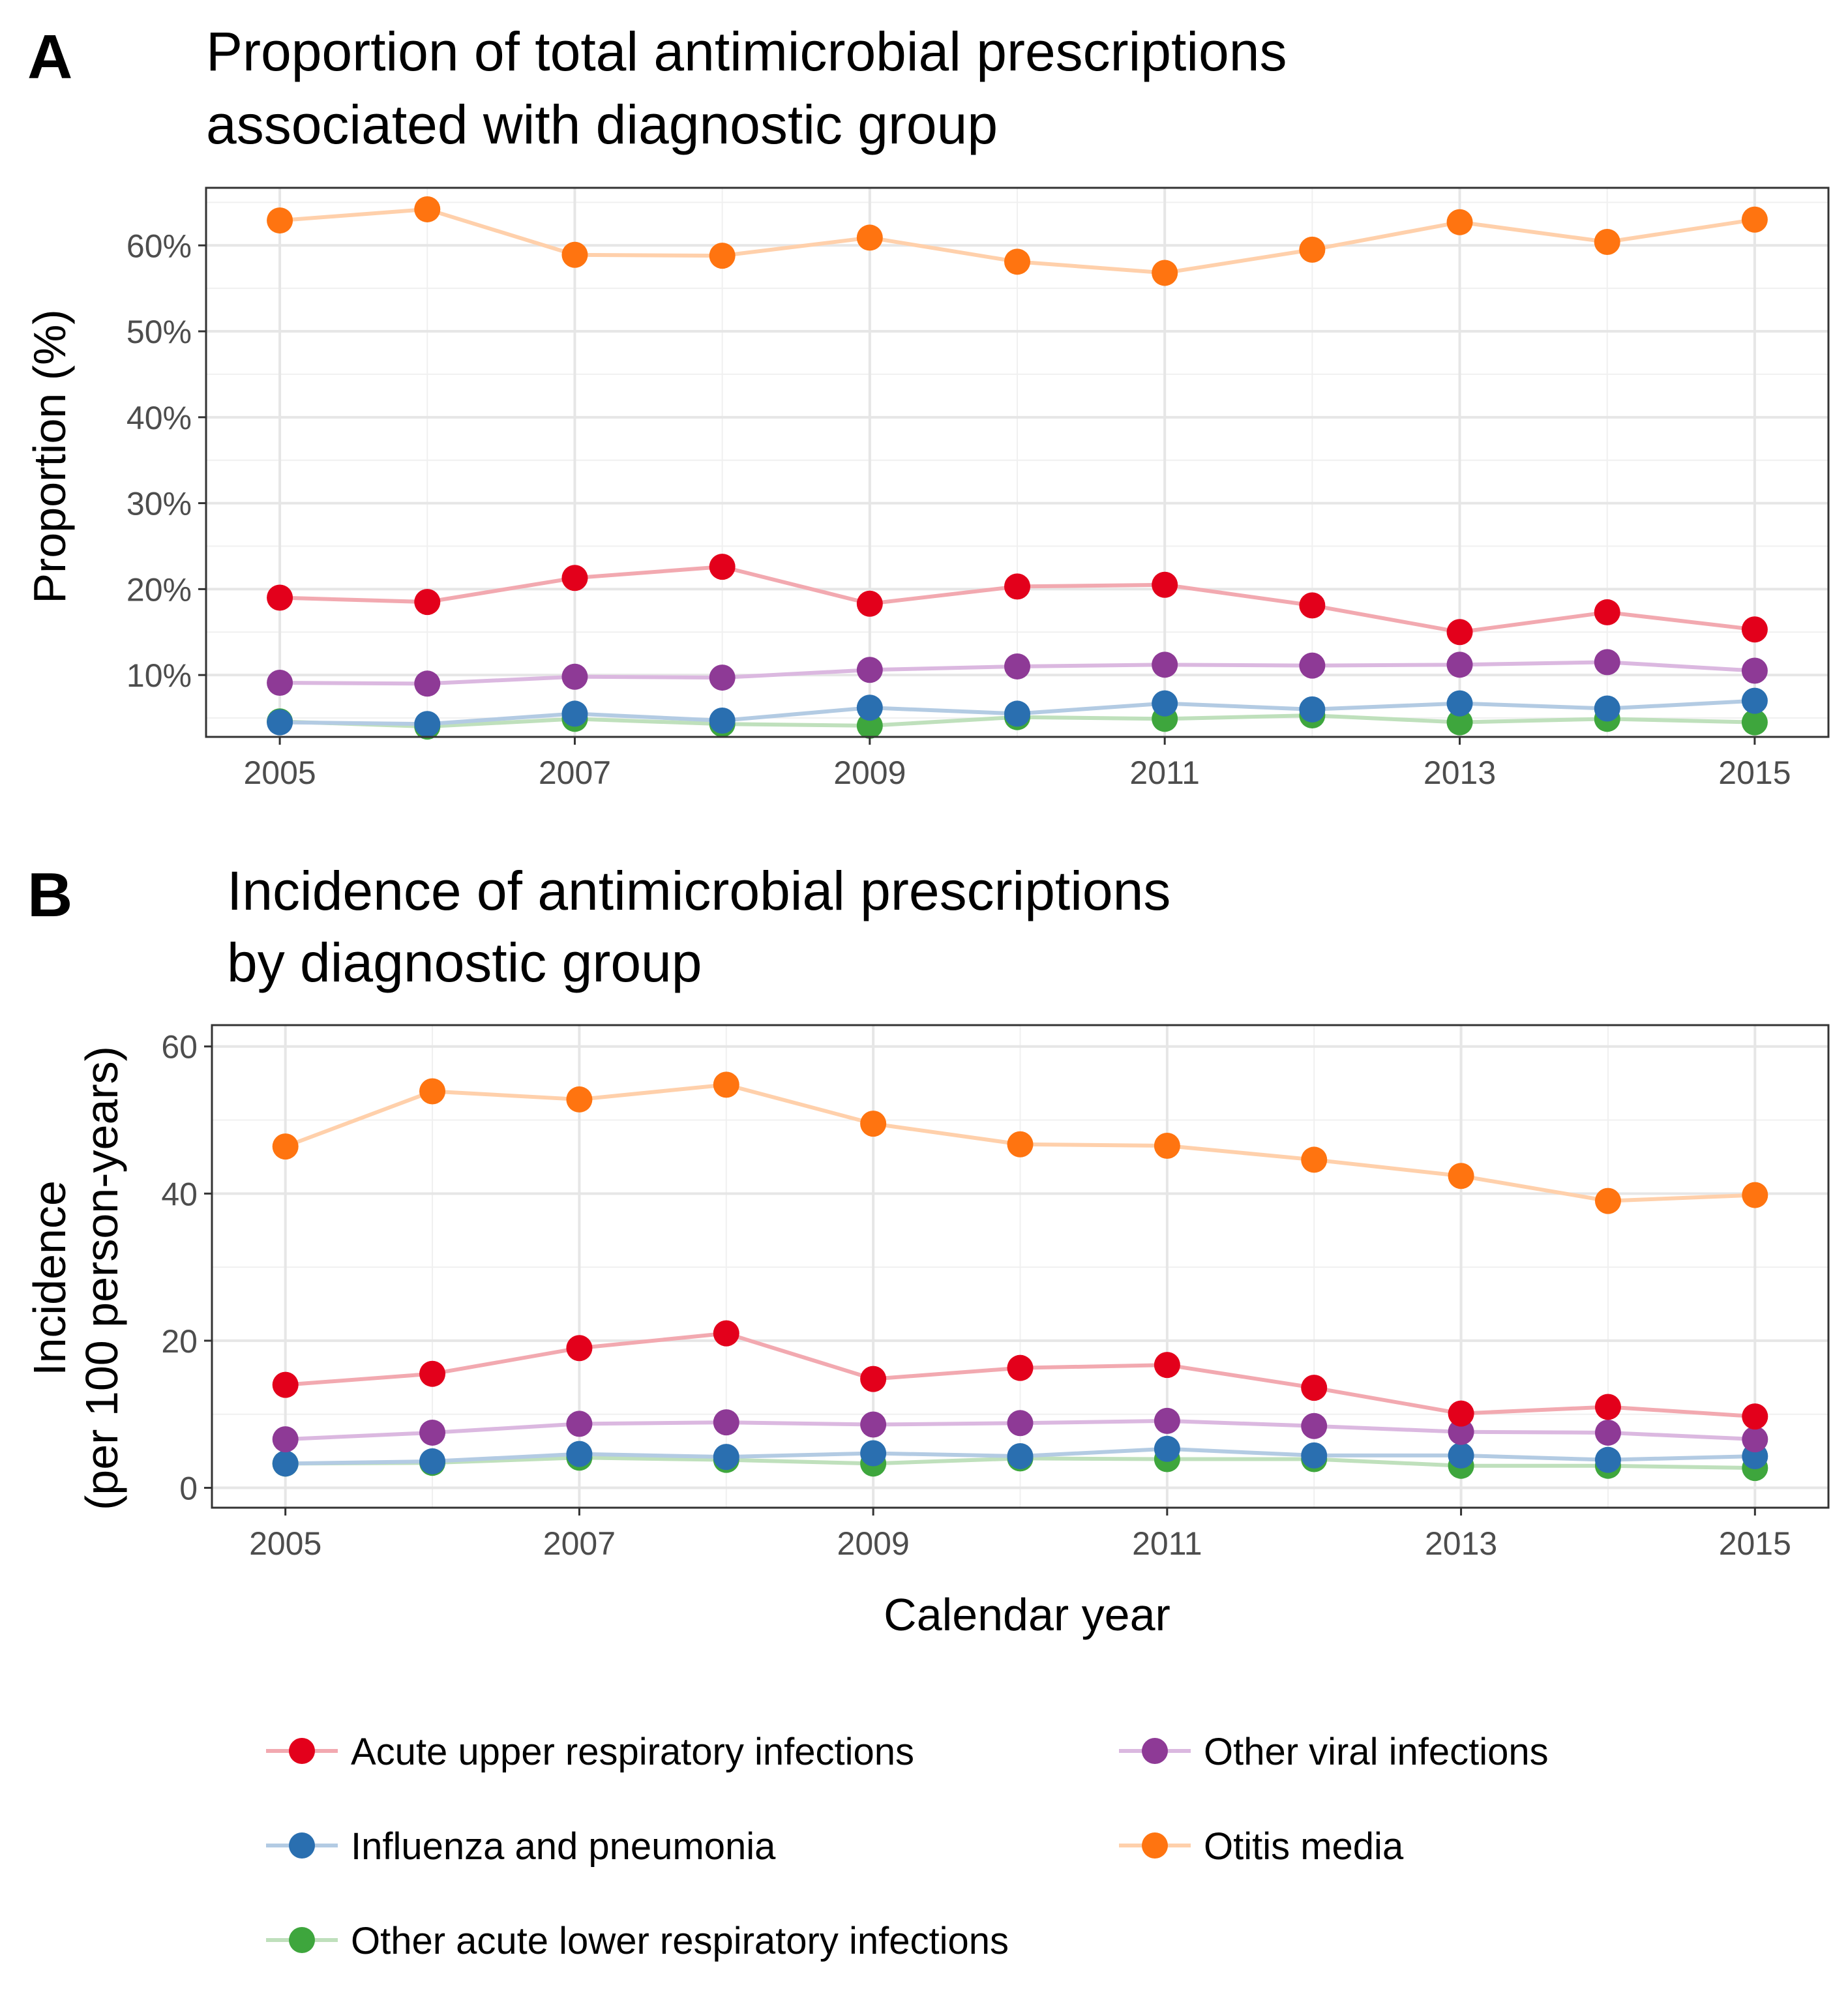 The image size is (1848, 2002). Describe the element at coordinates (870, 772) in the screenshot. I see `panel-a-x-tick-label: 2009` at that location.